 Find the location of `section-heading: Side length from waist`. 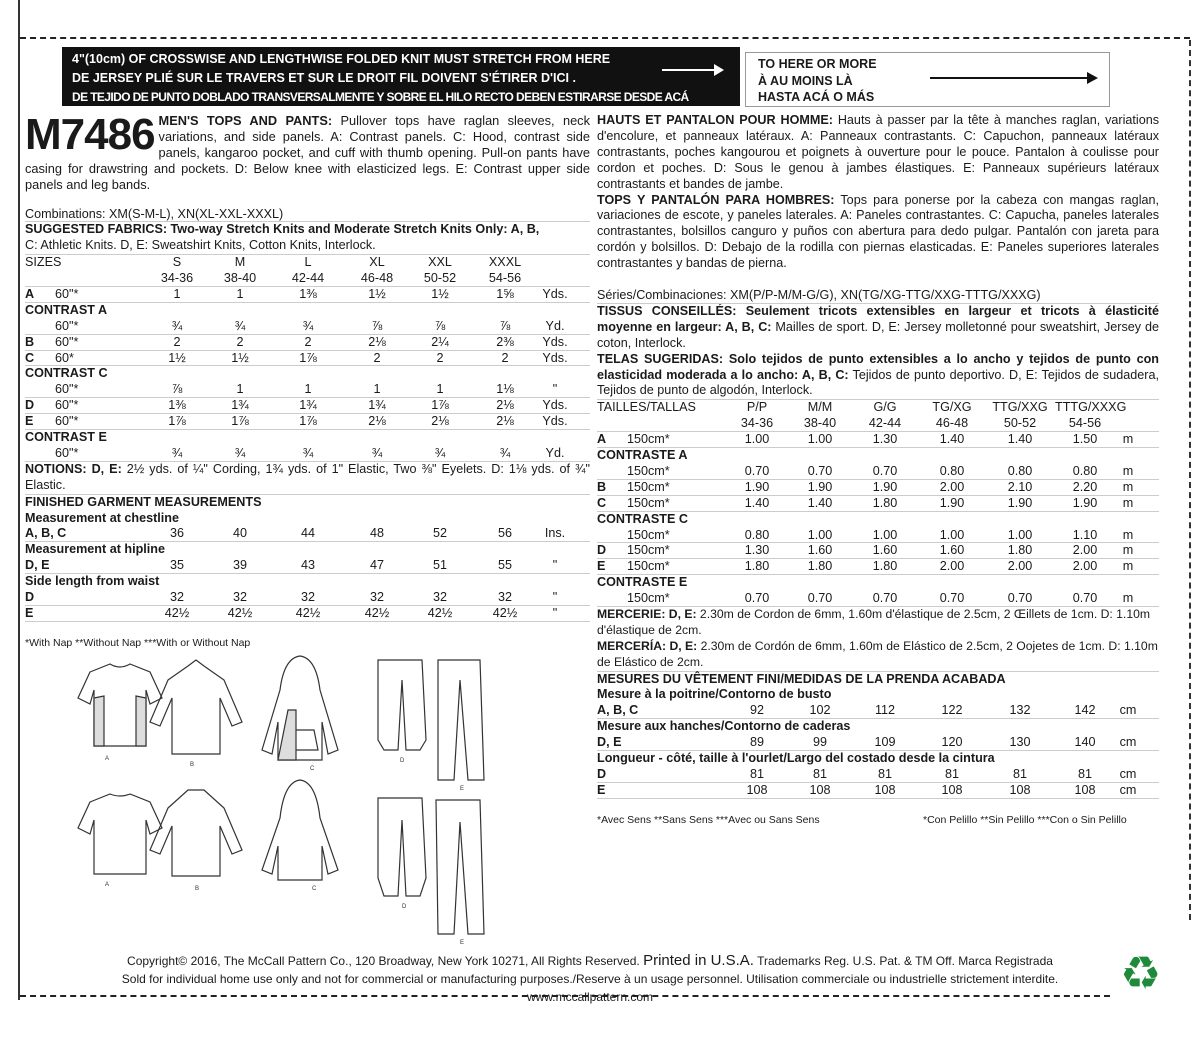

section-heading: Side length from waist is located at coordinates (307, 582).